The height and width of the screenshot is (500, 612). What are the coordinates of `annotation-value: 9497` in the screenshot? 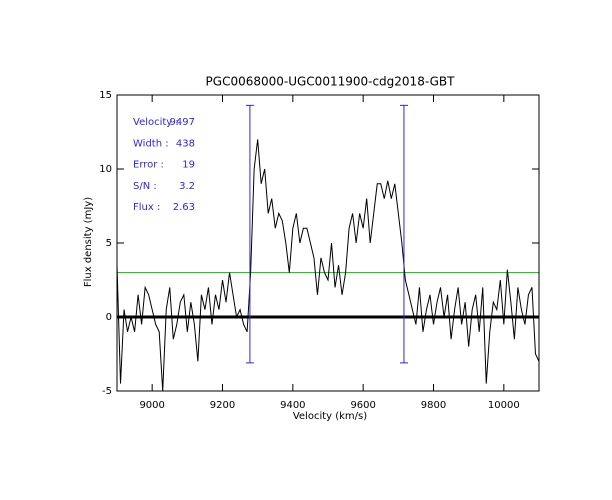 It's located at (182, 122).